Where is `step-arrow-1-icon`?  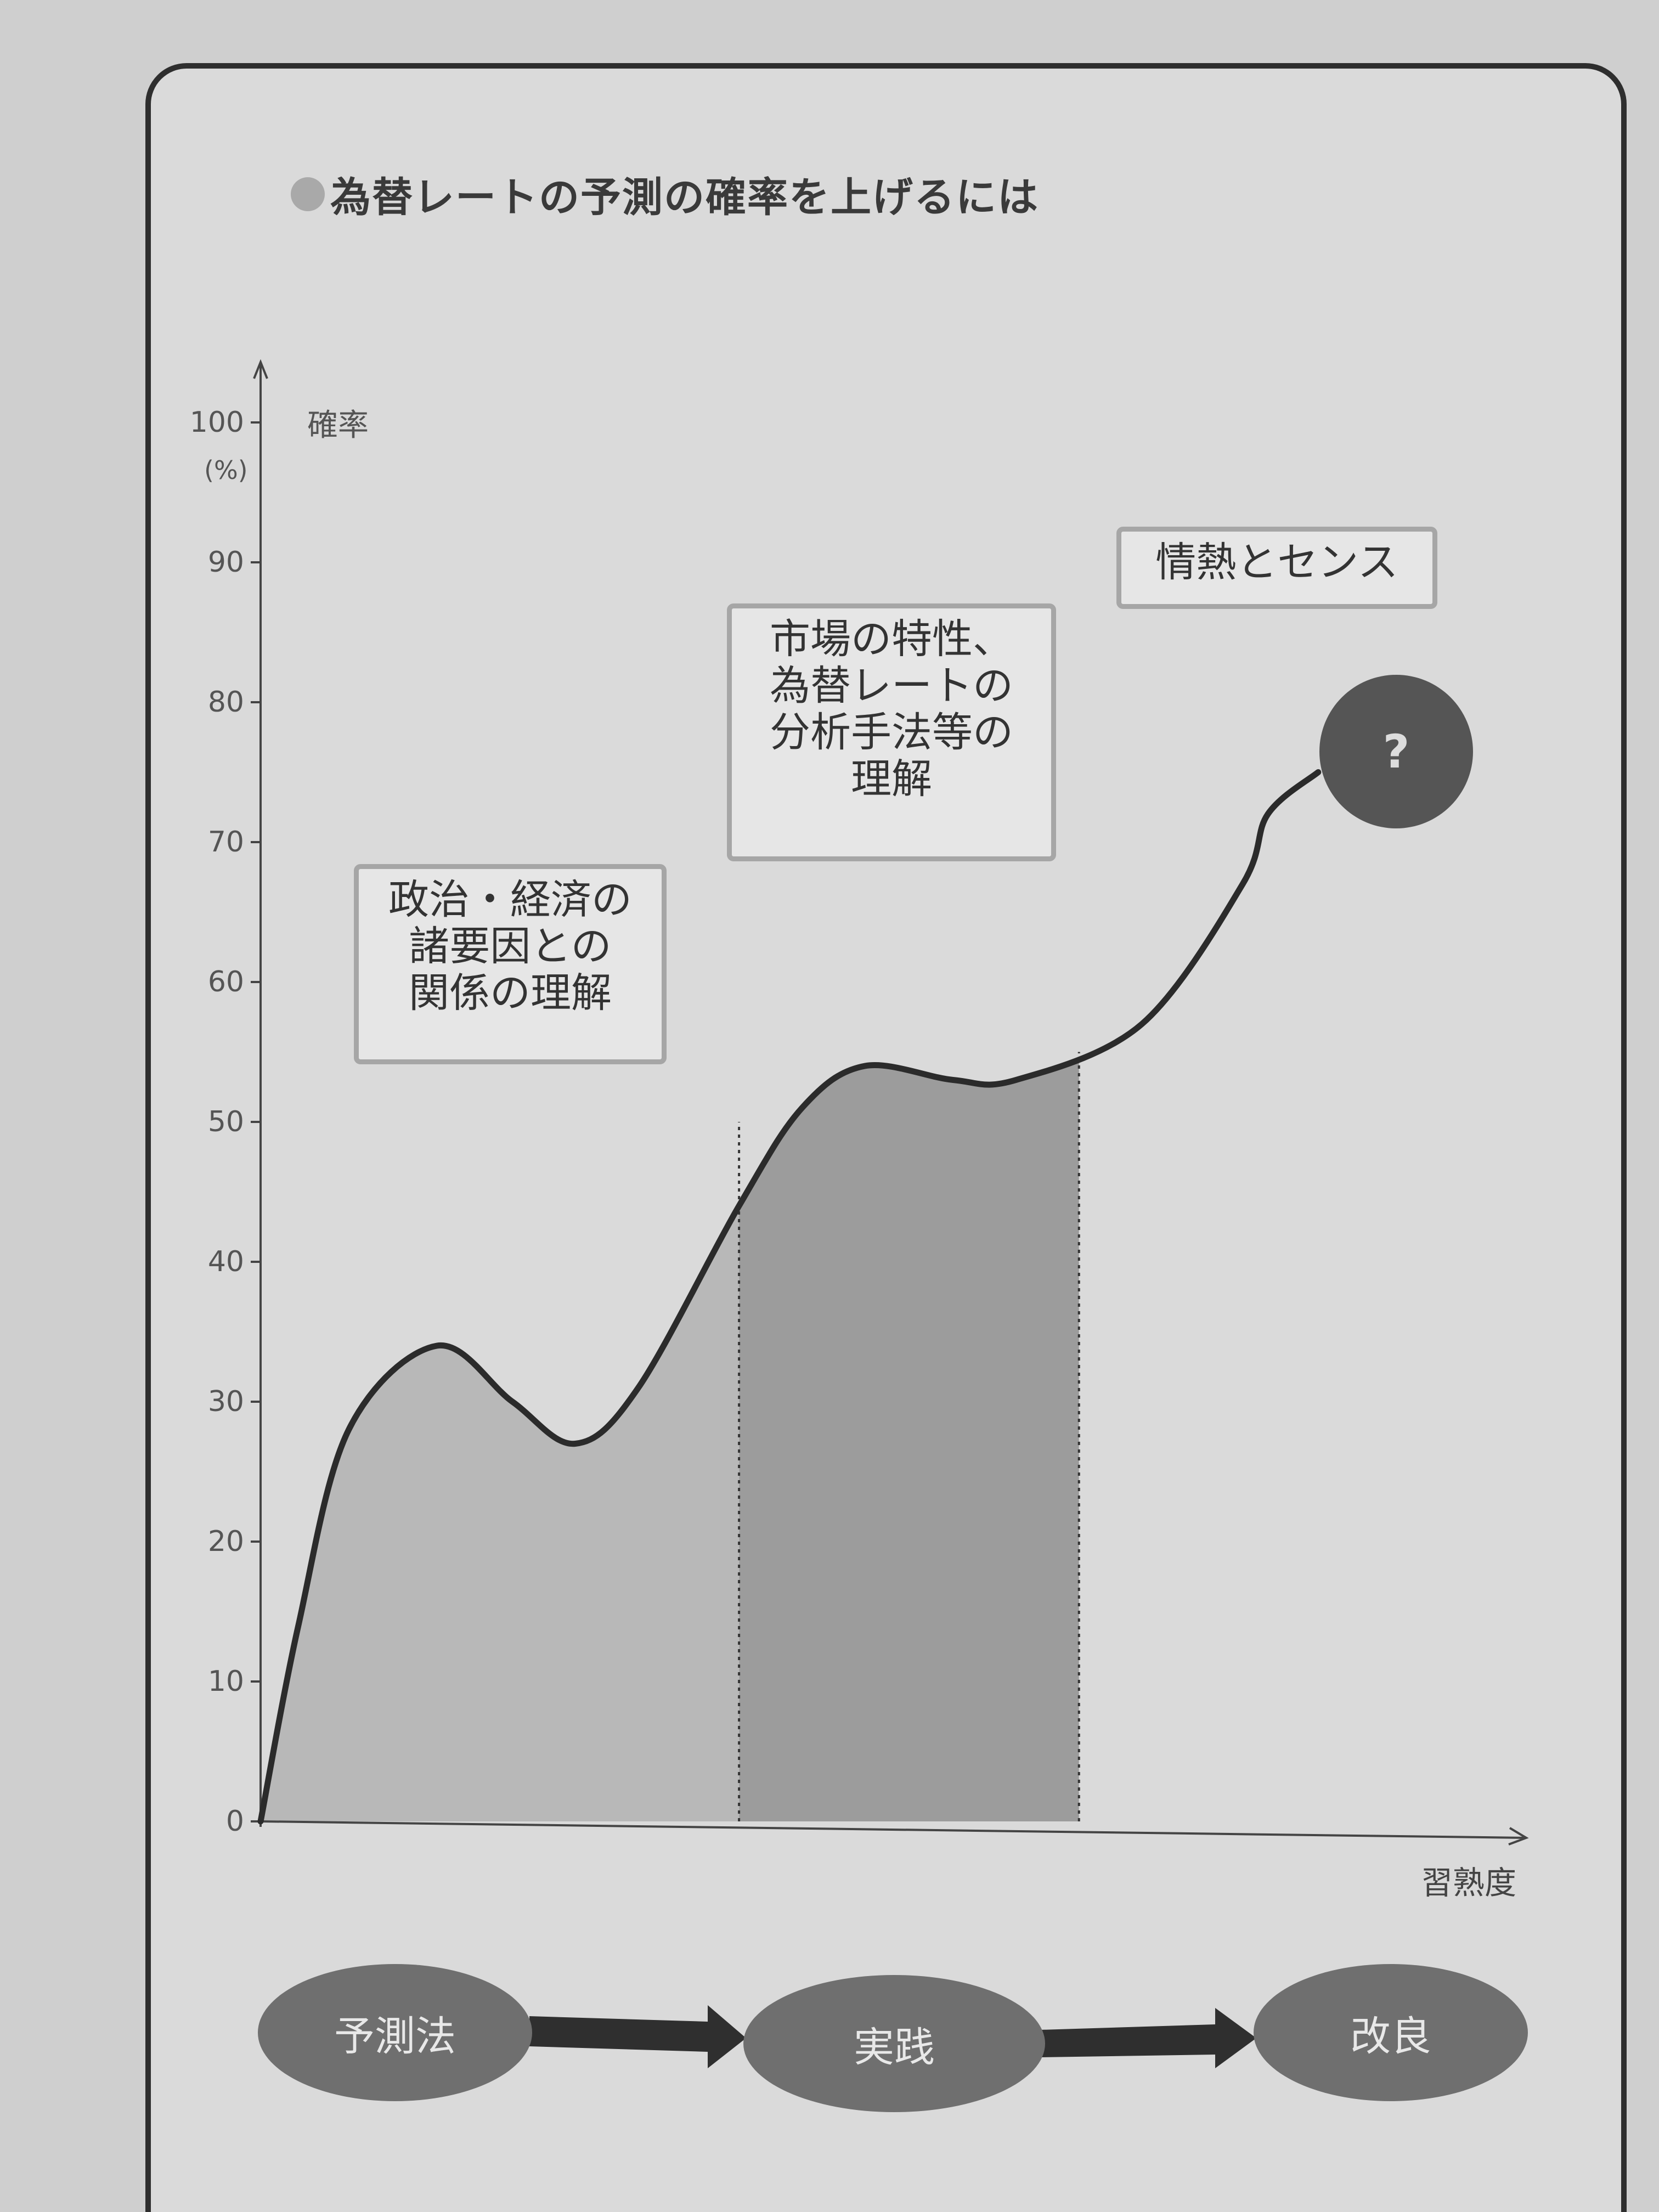
step-arrow-1-icon is located at coordinates (637, 2036).